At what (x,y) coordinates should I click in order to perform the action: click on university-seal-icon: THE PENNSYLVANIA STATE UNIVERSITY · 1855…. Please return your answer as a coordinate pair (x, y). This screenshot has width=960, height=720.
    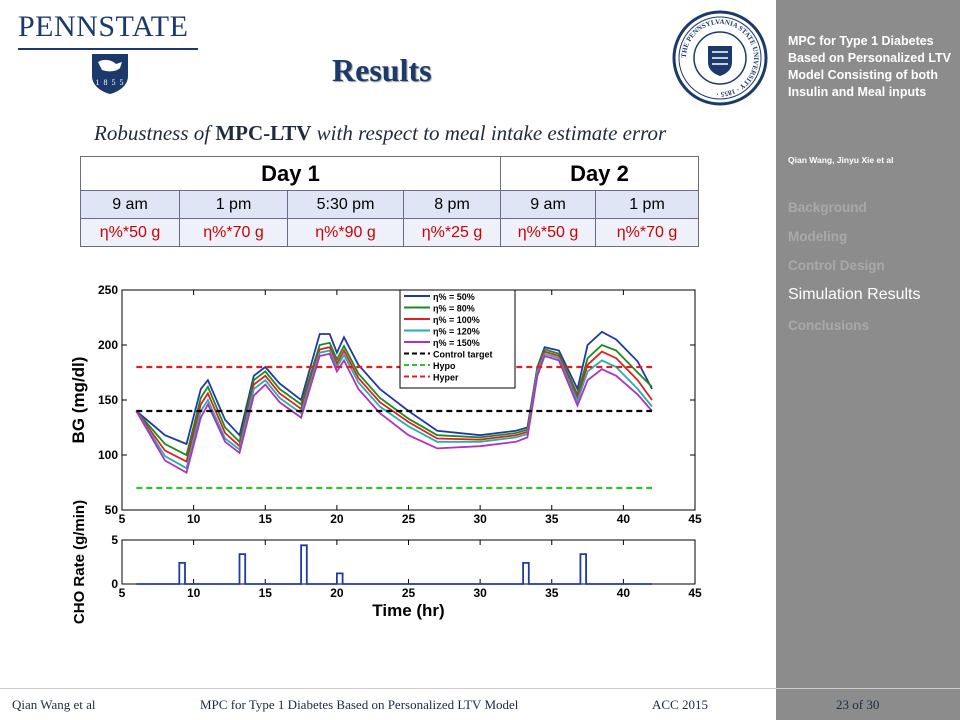
    Looking at the image, I should click on (720, 58).